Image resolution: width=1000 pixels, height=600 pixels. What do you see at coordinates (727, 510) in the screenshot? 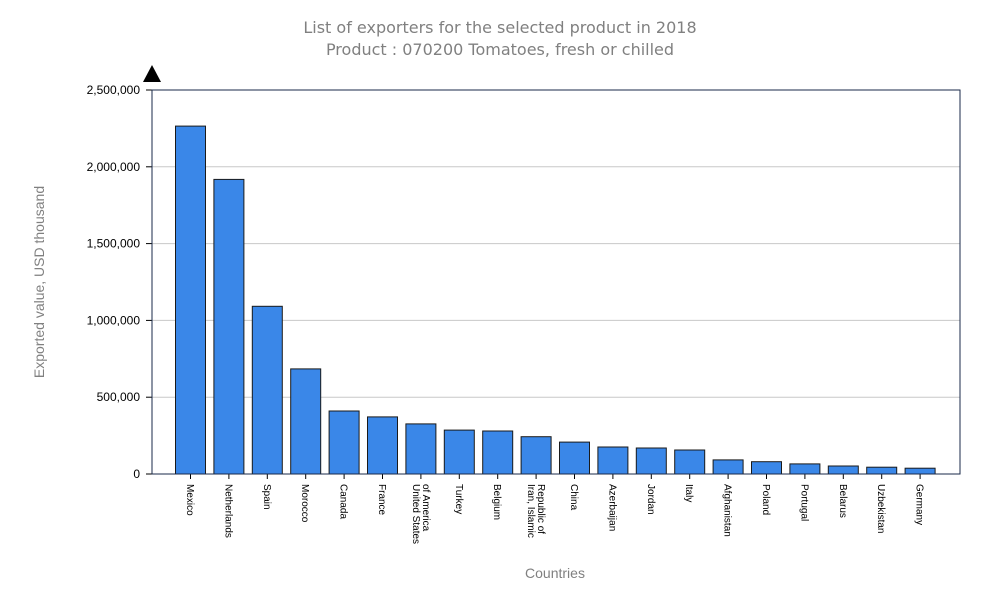
I see `x-tick-label: Afghanistan` at bounding box center [727, 510].